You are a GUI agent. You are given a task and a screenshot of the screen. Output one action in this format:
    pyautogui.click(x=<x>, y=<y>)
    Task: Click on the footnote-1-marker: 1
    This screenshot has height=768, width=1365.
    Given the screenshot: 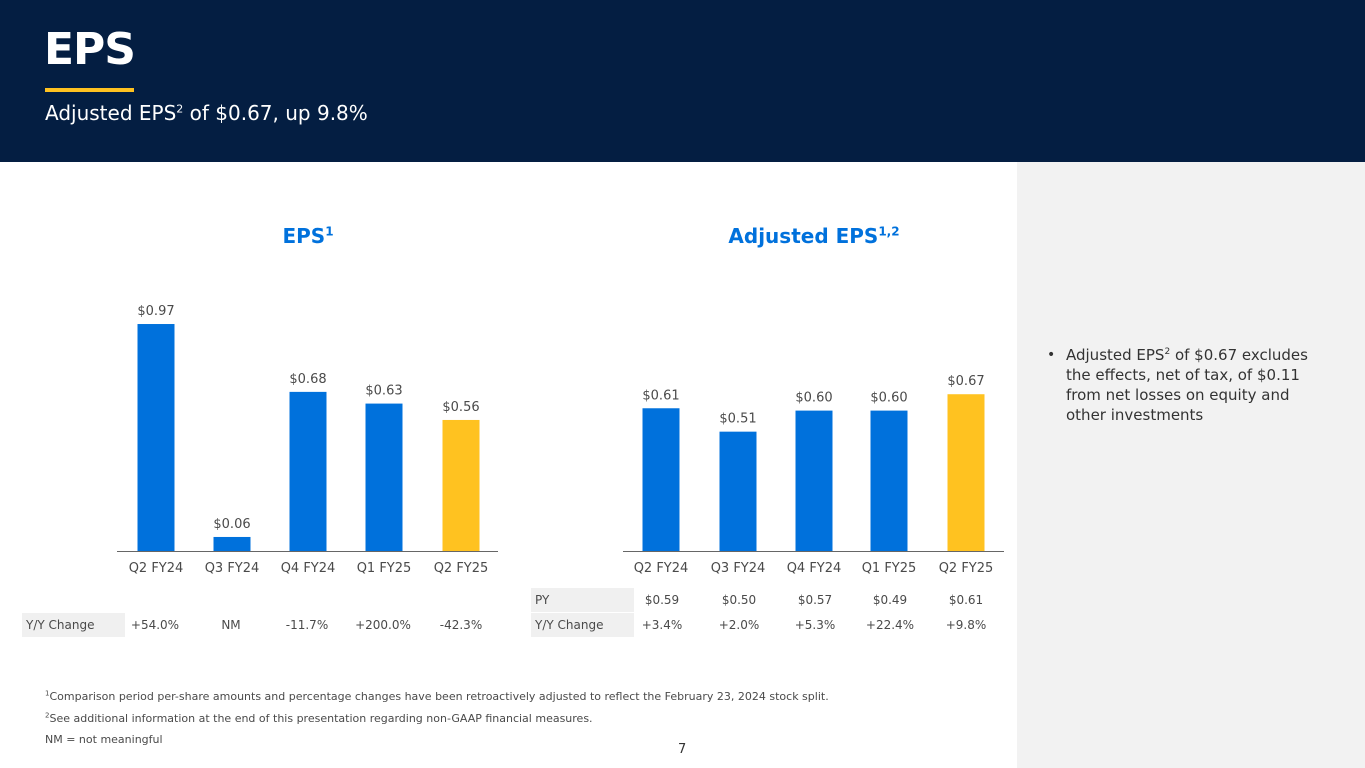 What is the action you would take?
    pyautogui.click(x=47, y=693)
    